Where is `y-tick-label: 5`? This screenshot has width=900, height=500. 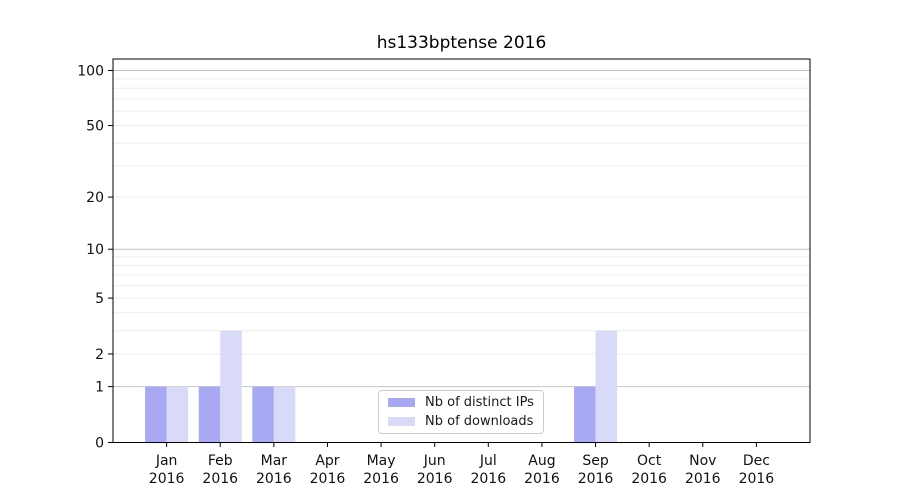 y-tick-label: 5 is located at coordinates (99, 299).